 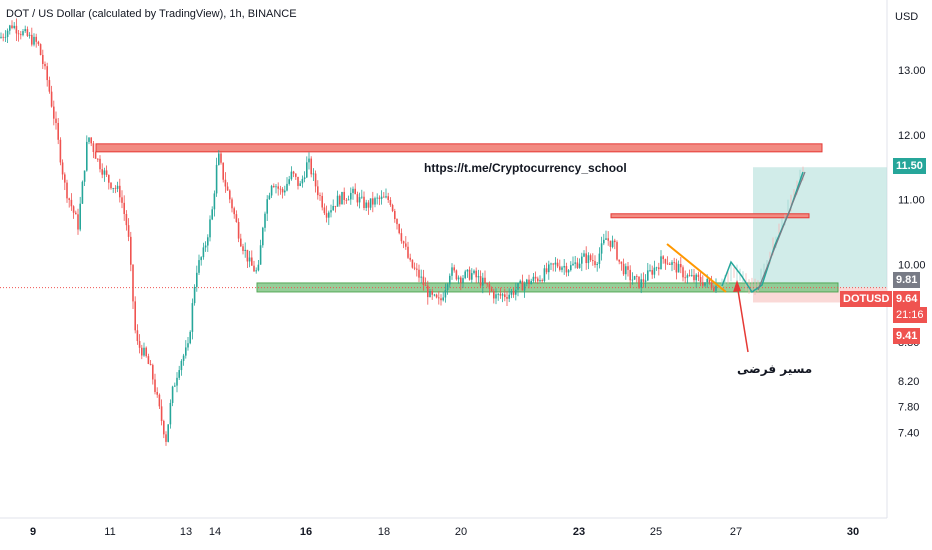 I want to click on level-price-tag: 9.81, so click(x=907, y=280).